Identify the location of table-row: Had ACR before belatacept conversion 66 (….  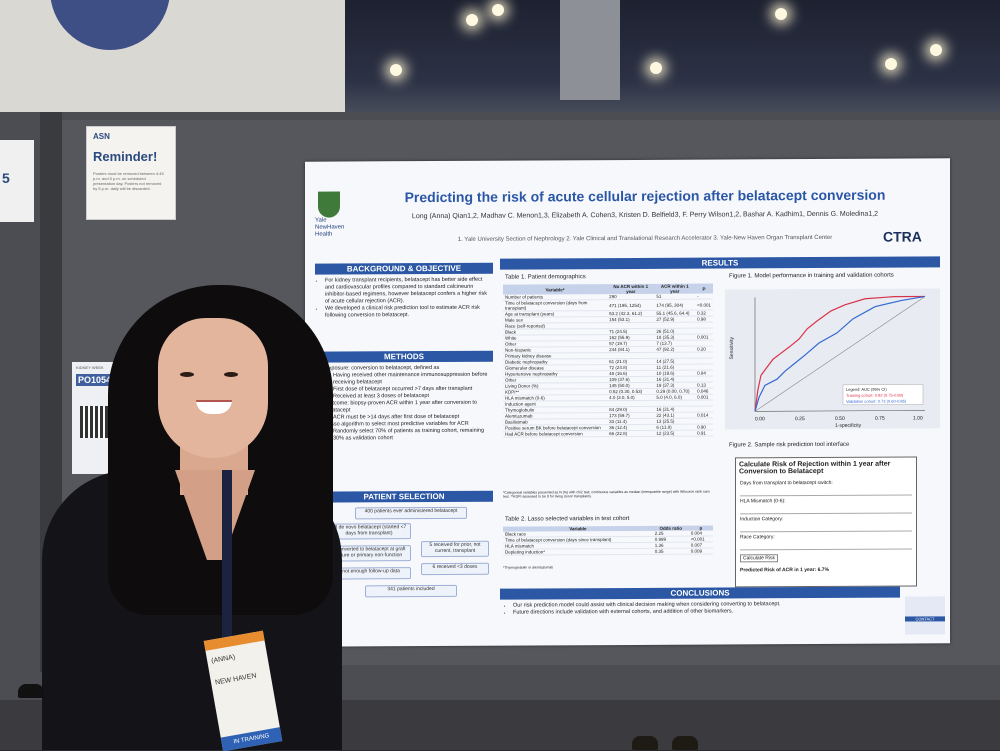
(608, 434).